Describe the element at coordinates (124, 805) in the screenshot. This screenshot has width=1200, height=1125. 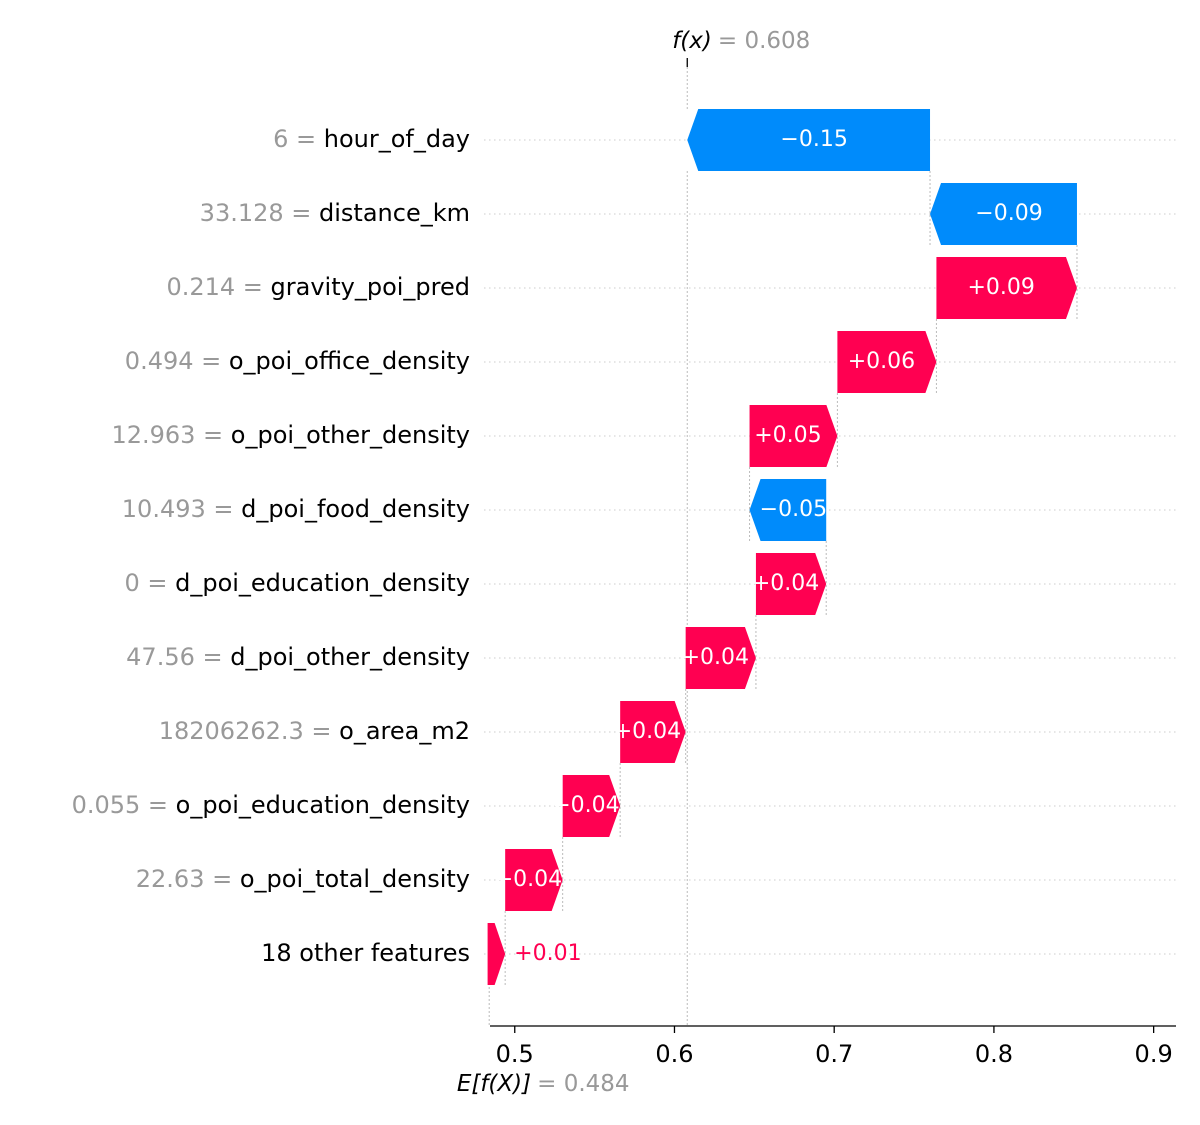
I see `feature-value: 0.055 =` at that location.